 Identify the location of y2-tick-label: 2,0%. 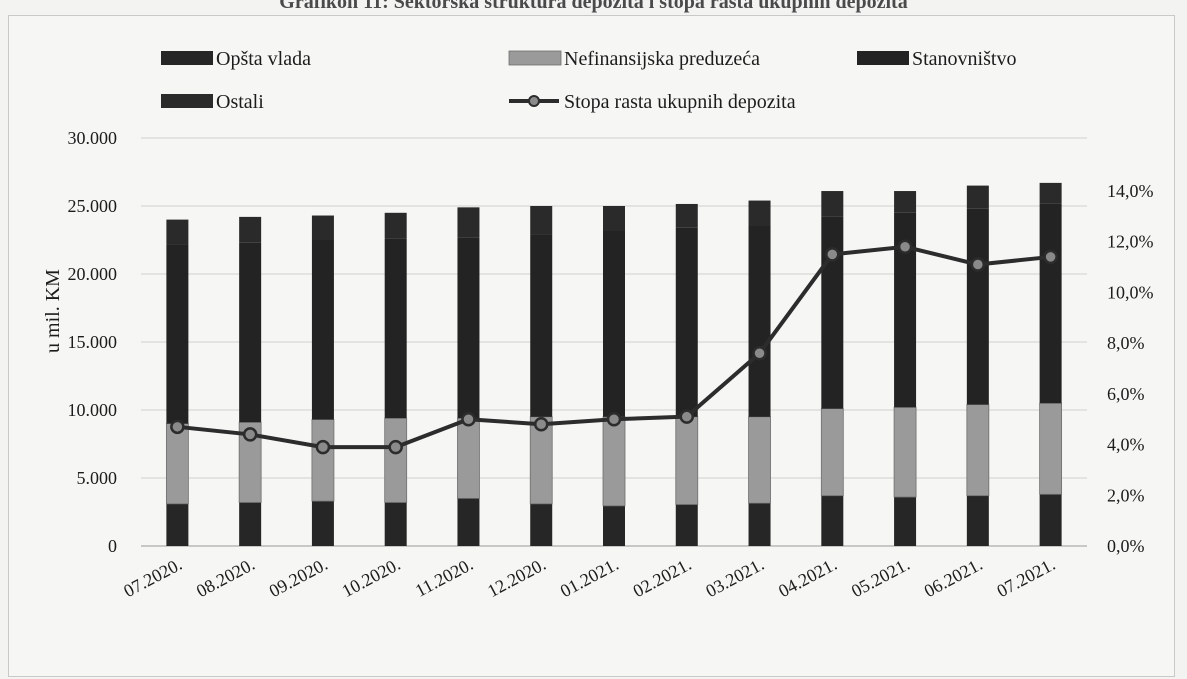
(1126, 495).